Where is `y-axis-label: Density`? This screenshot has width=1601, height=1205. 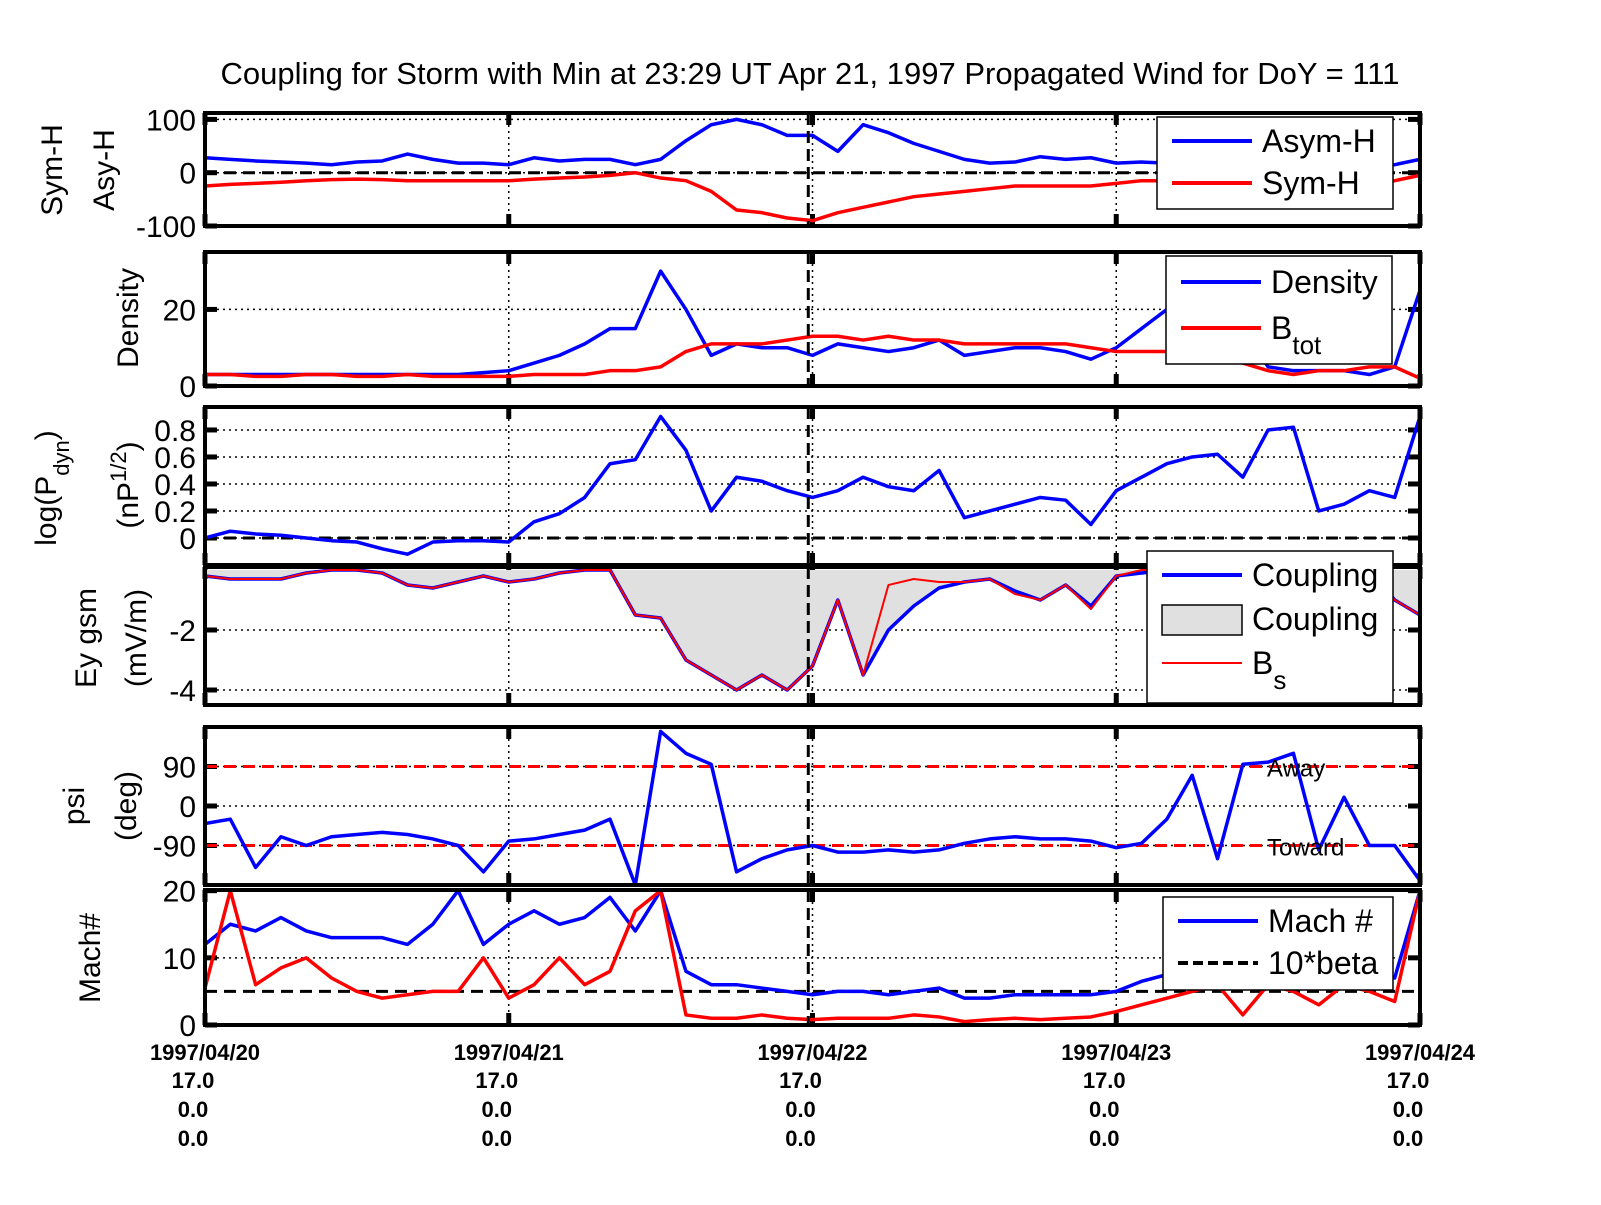
y-axis-label: Density is located at coordinates (128, 318).